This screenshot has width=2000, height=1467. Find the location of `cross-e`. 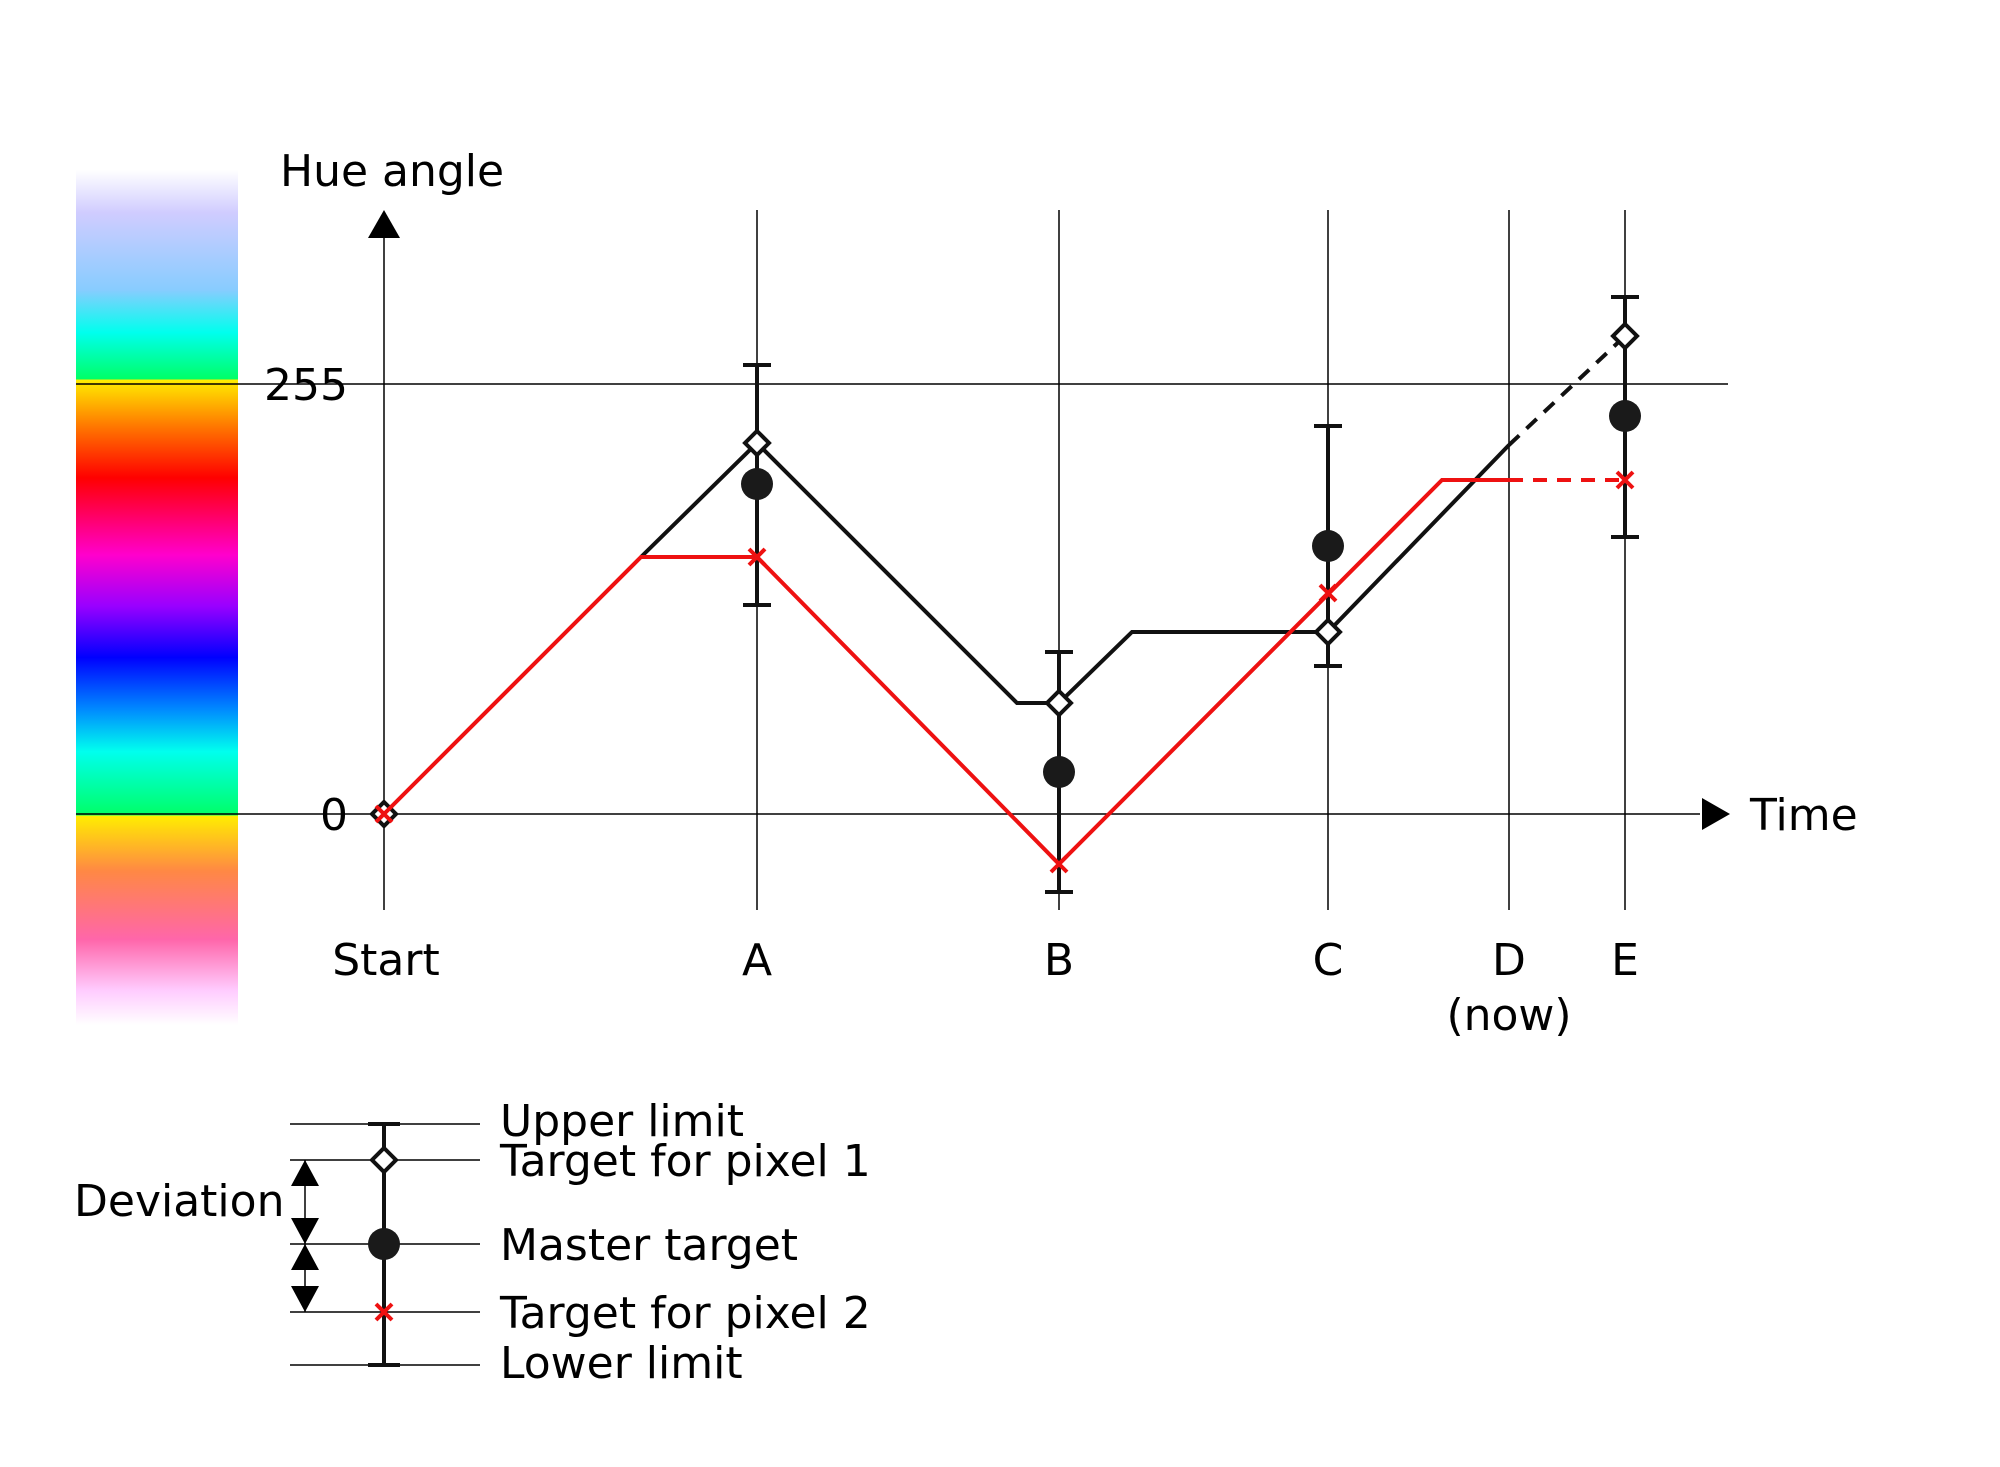

cross-e is located at coordinates (1625, 480).